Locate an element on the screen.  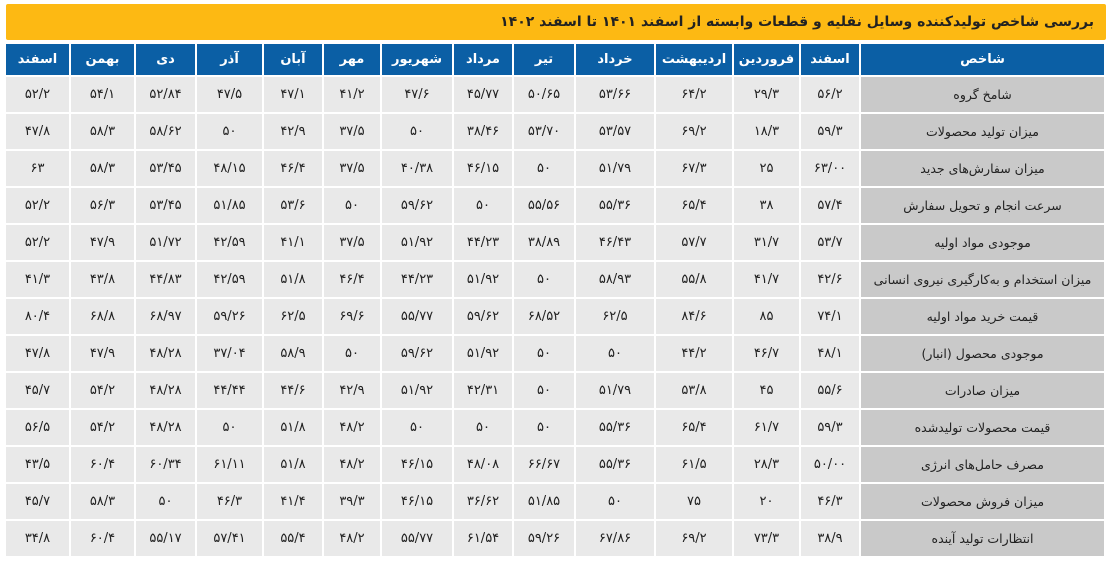
row-label: سرعت انجام و تحویل سفارش is located at coordinates (982, 205).